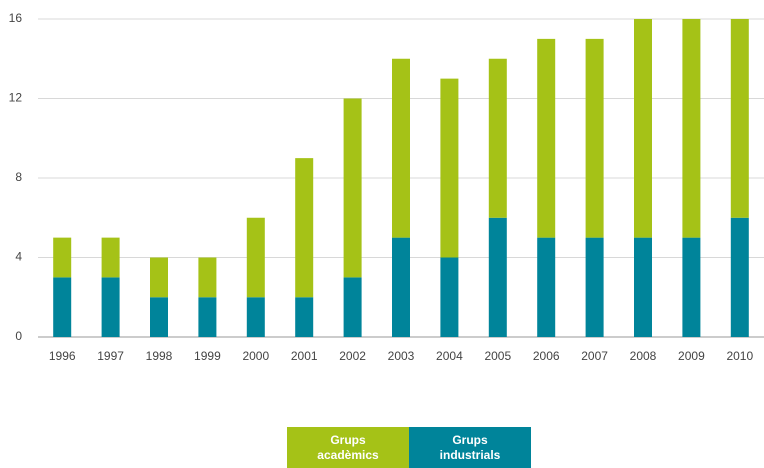 This screenshot has width=764, height=468. I want to click on x-tick-label: 2008, so click(643, 356).